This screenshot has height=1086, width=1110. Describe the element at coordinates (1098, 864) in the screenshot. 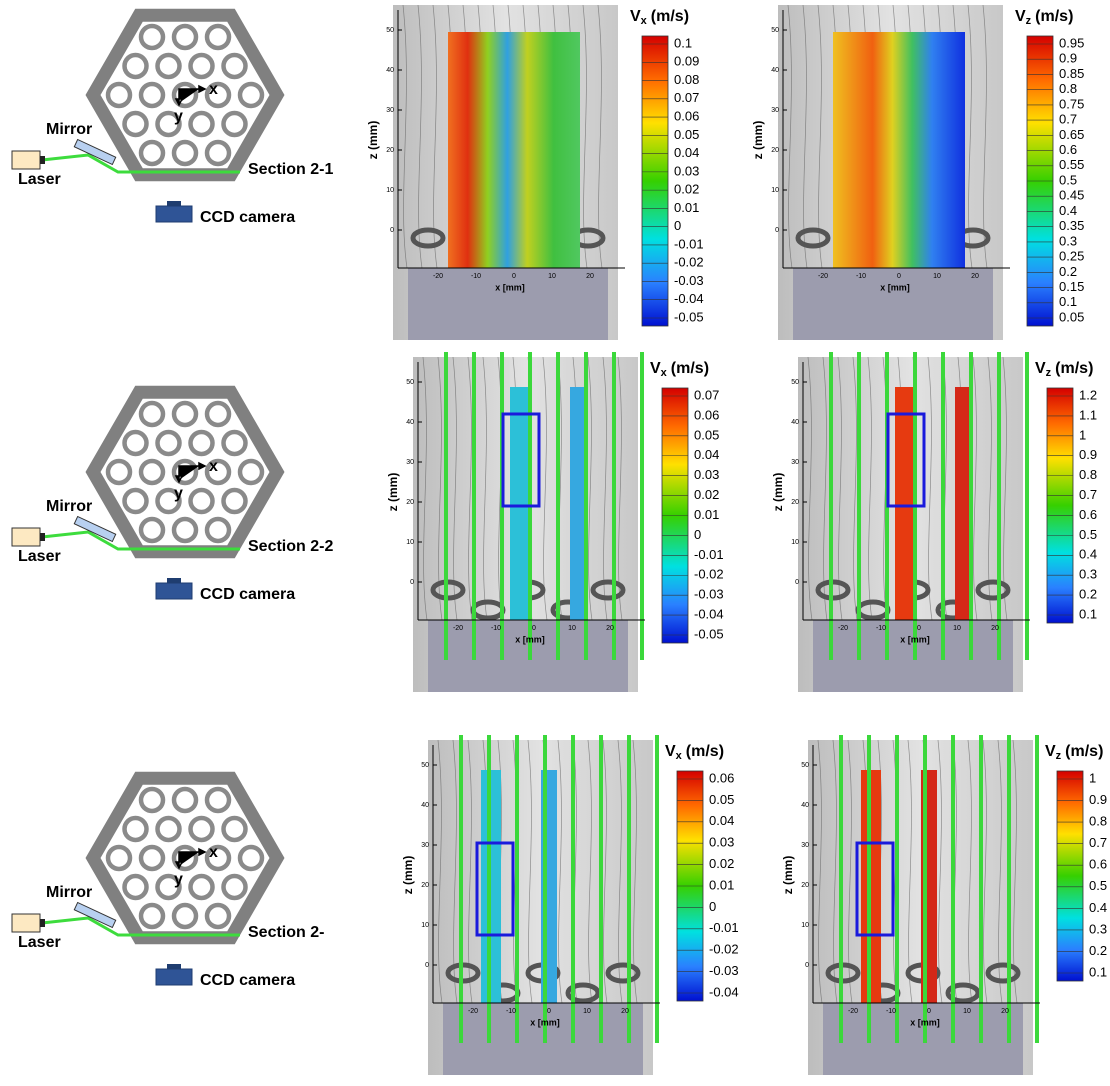

I see `colorbar-tick-label: 0.6` at that location.